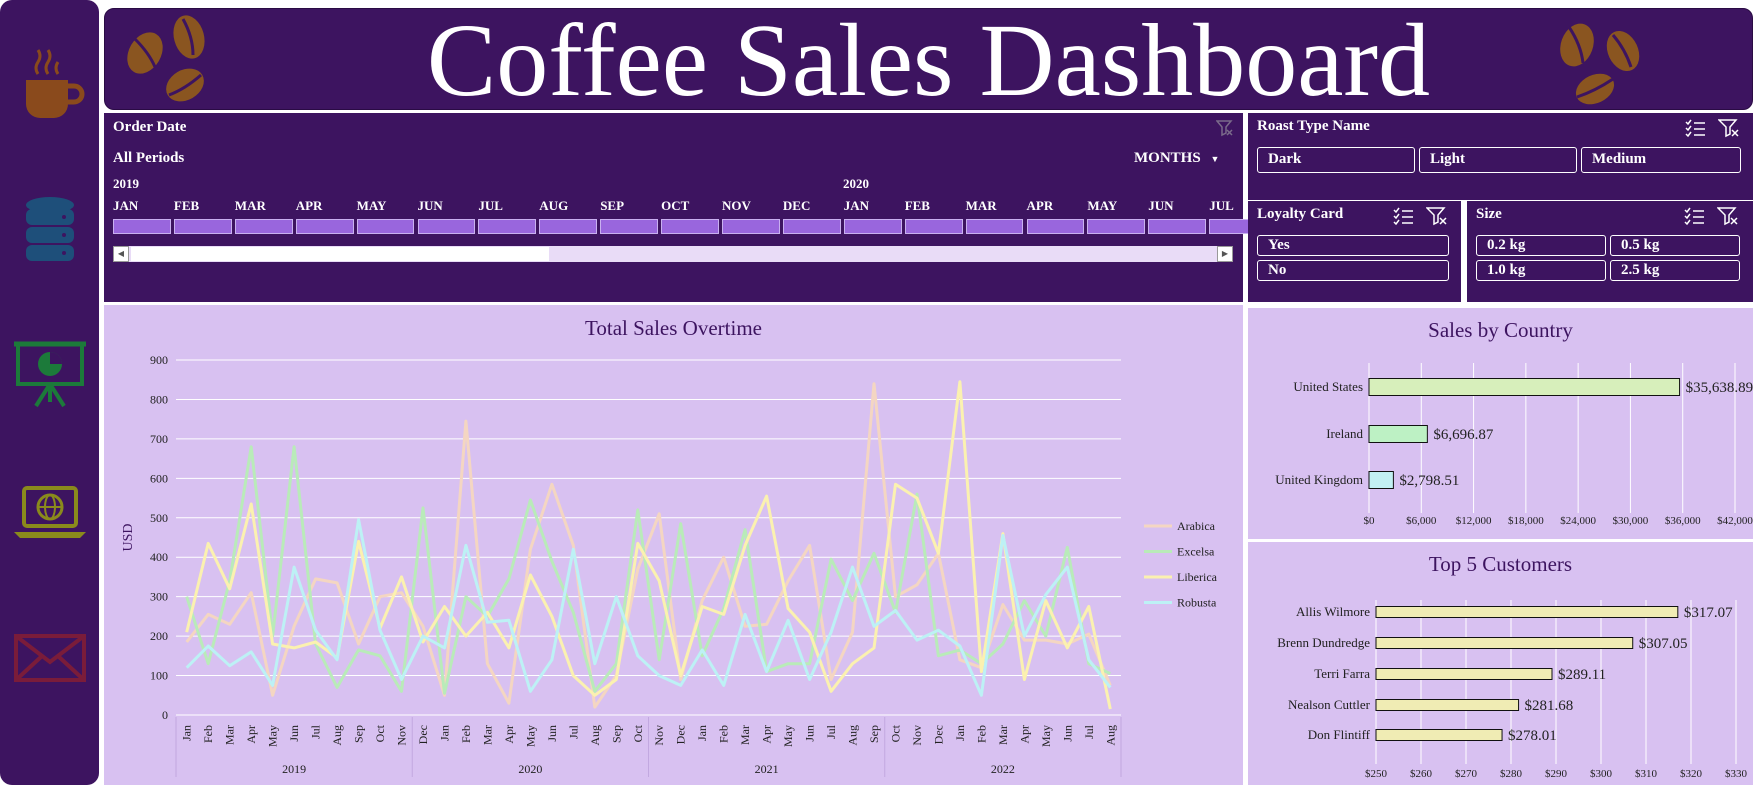  Describe the element at coordinates (810, 733) in the screenshot. I see `x-tick-label: Jun` at that location.